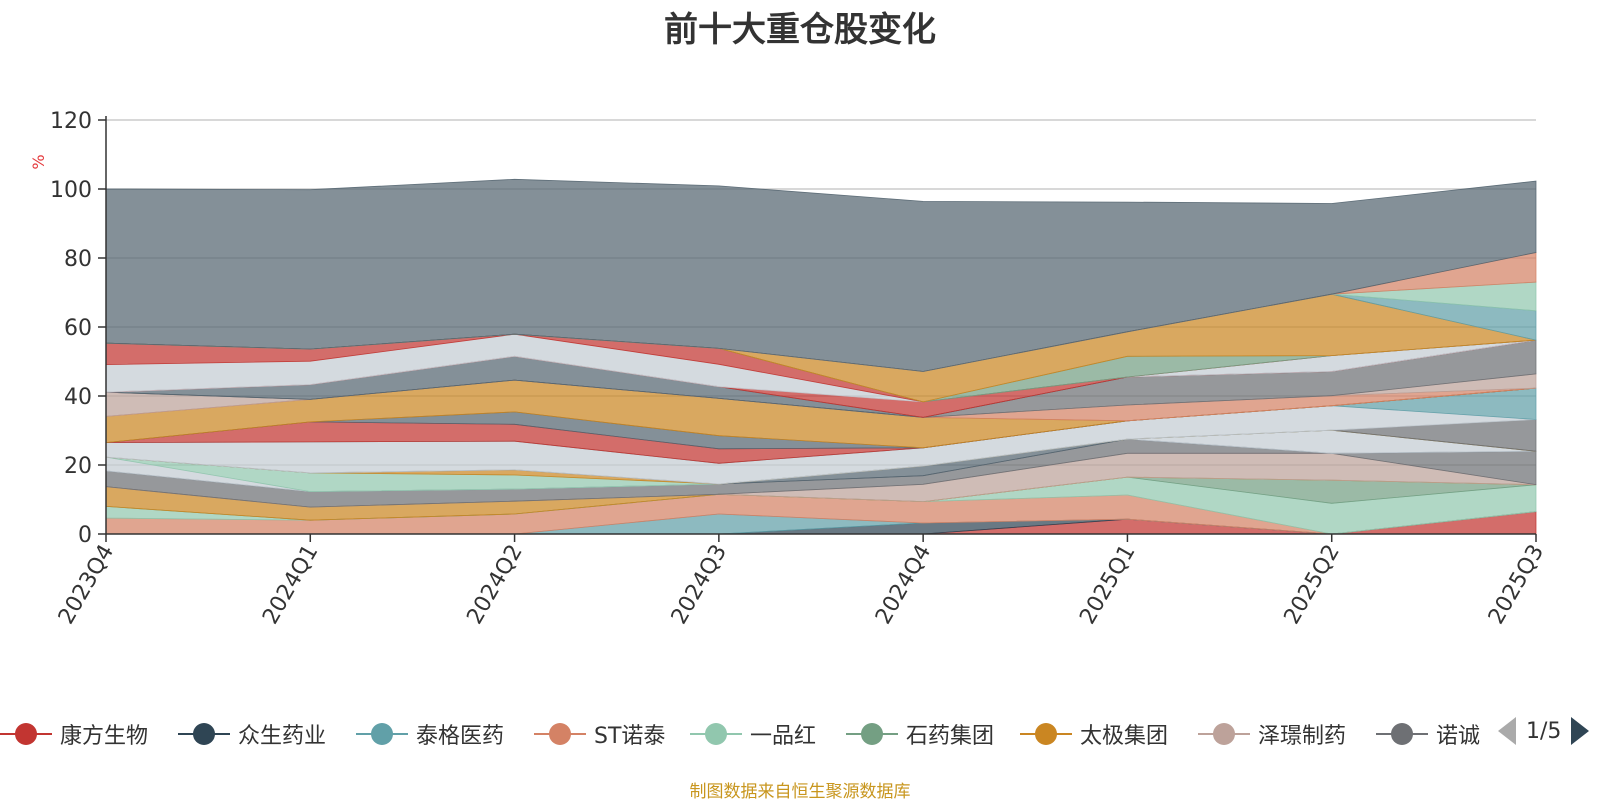  Describe the element at coordinates (290, 585) in the screenshot. I see `x-tick-label: 2024Q1` at that location.